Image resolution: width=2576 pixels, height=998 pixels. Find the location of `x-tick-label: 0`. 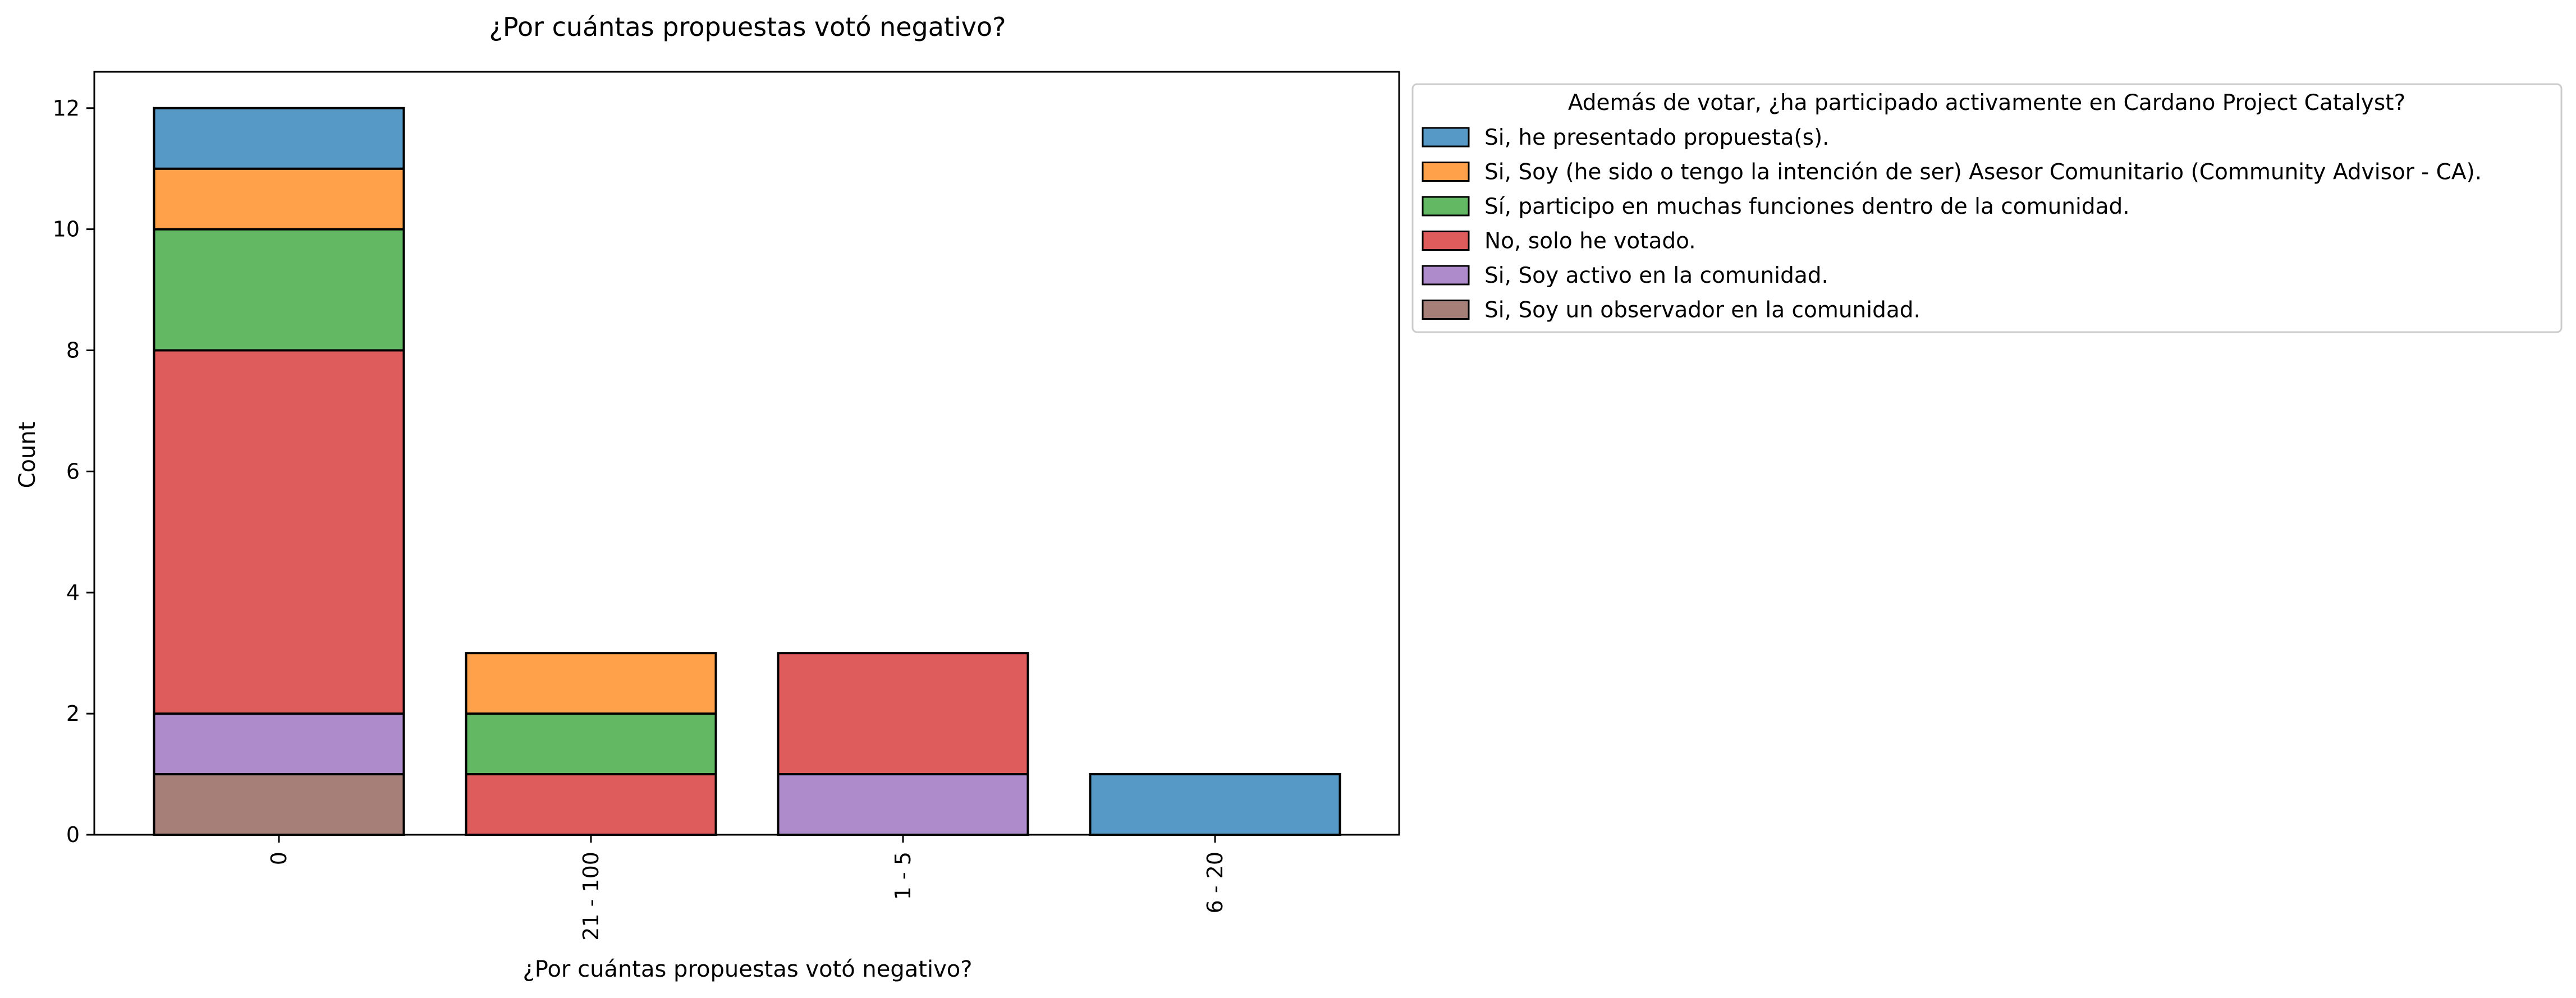

x-tick-label: 0 is located at coordinates (279, 858).